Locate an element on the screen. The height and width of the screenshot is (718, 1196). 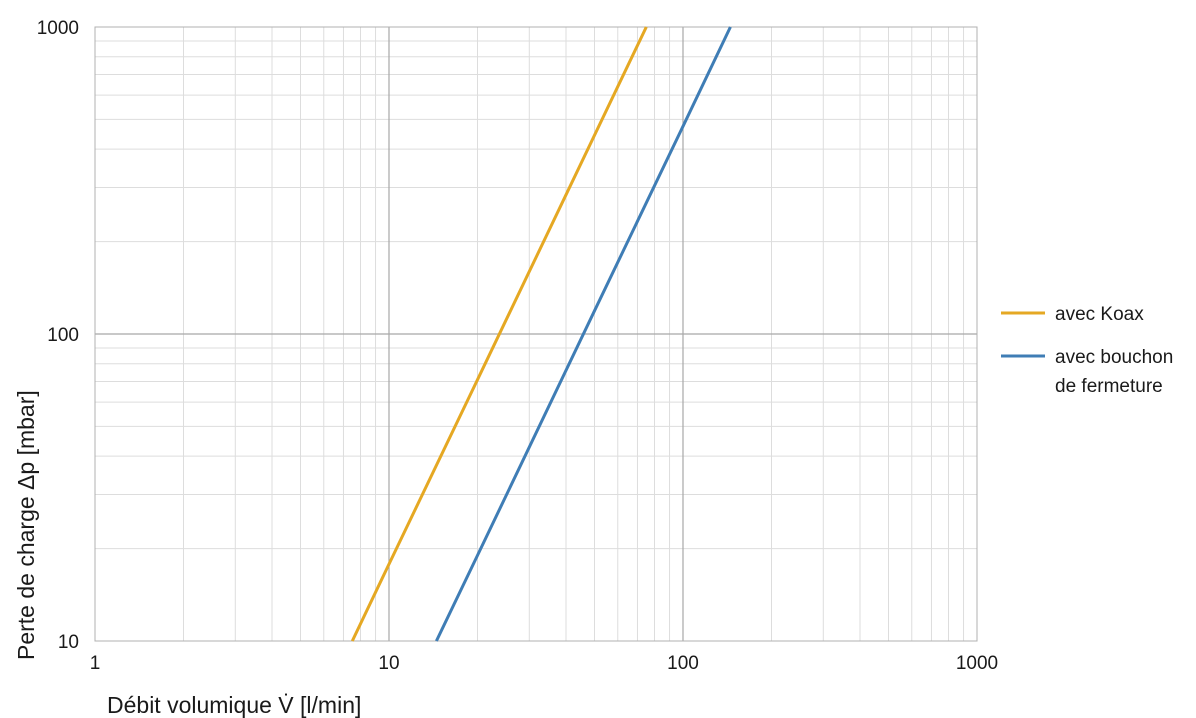
y-tick-label: 1000 is located at coordinates (58, 28).